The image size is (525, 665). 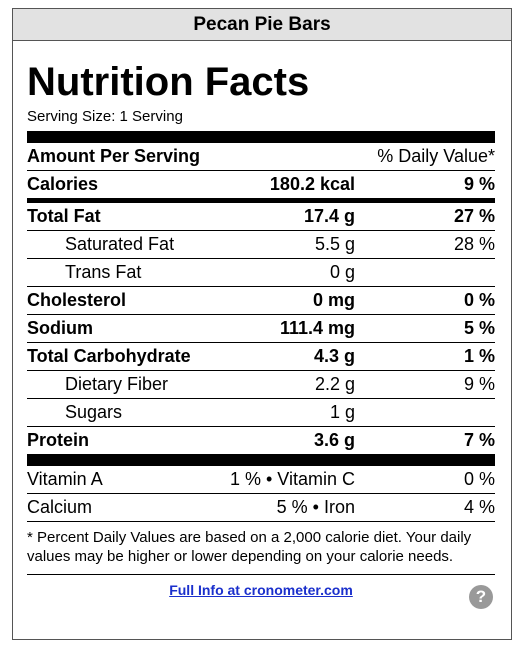 What do you see at coordinates (315, 507) in the screenshot?
I see `nutrient-amount: 5 % • Iron` at bounding box center [315, 507].